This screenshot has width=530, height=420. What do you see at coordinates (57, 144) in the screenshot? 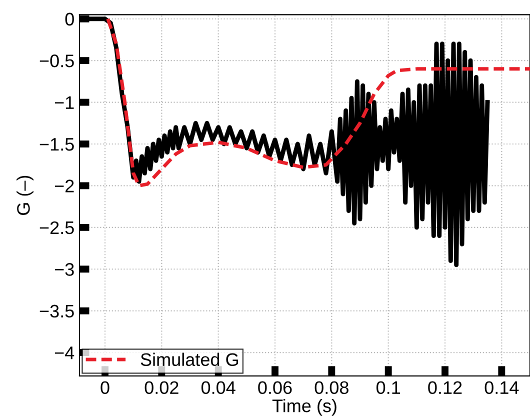
I see `y-tick-label: −1.5` at bounding box center [57, 144].